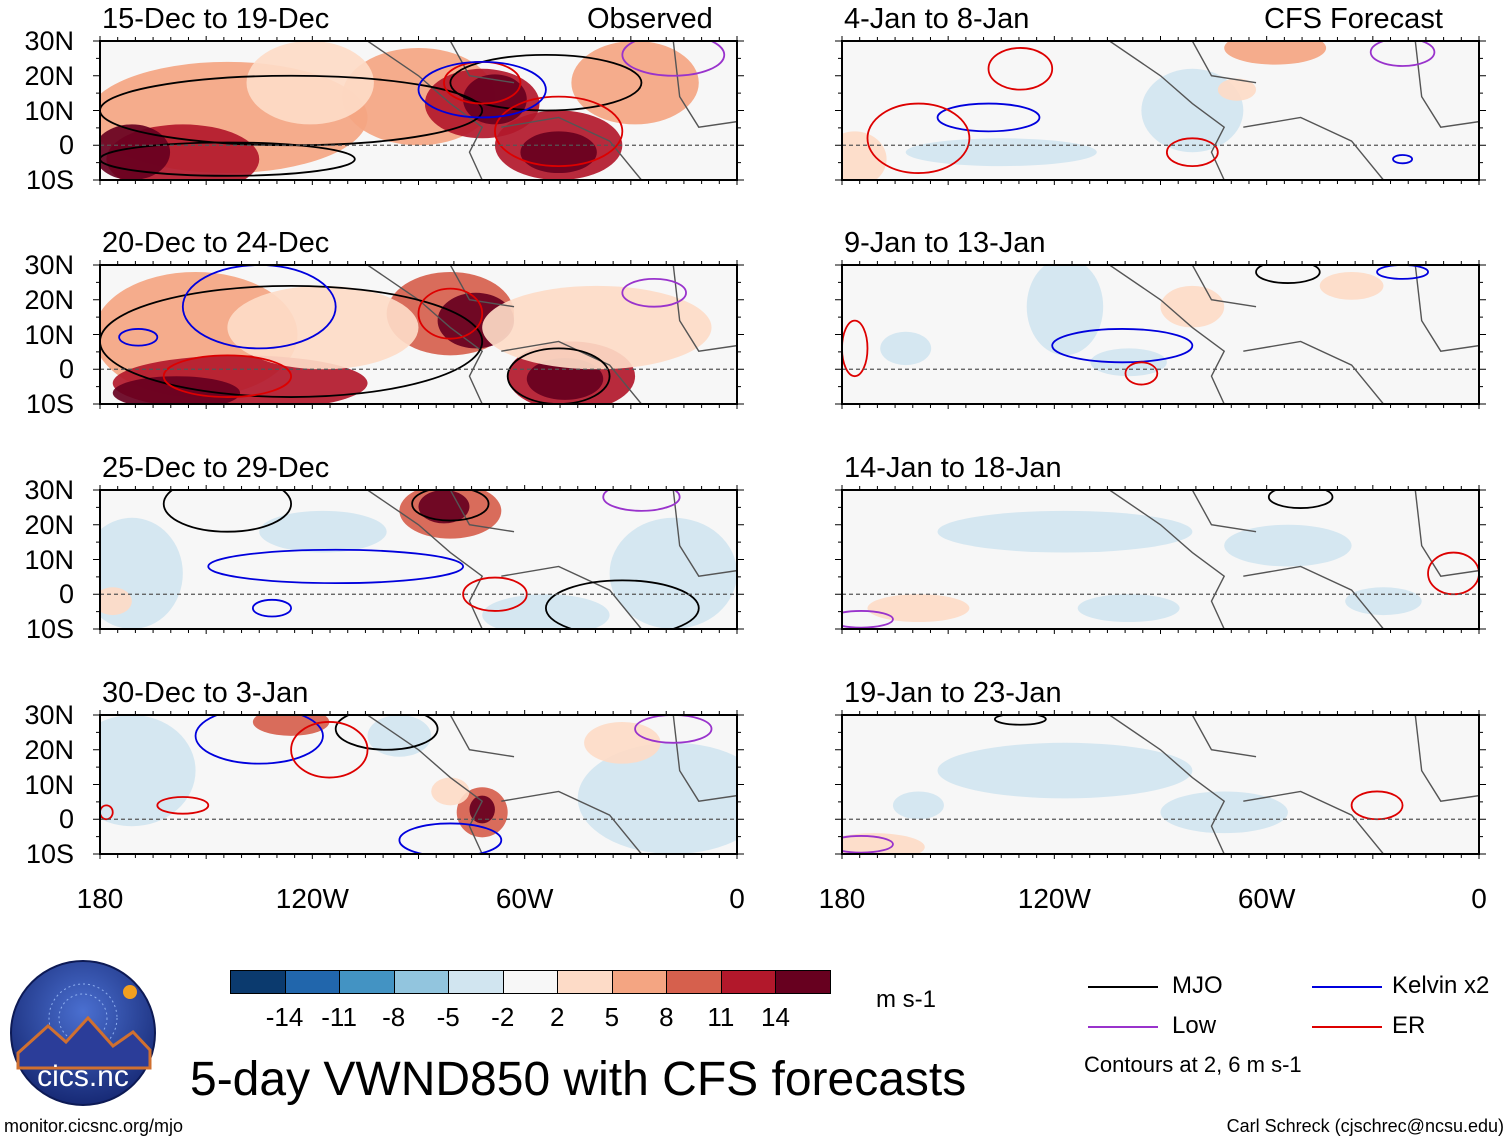  What do you see at coordinates (284, 1017) in the screenshot?
I see `colorbar-label: -14` at bounding box center [284, 1017].